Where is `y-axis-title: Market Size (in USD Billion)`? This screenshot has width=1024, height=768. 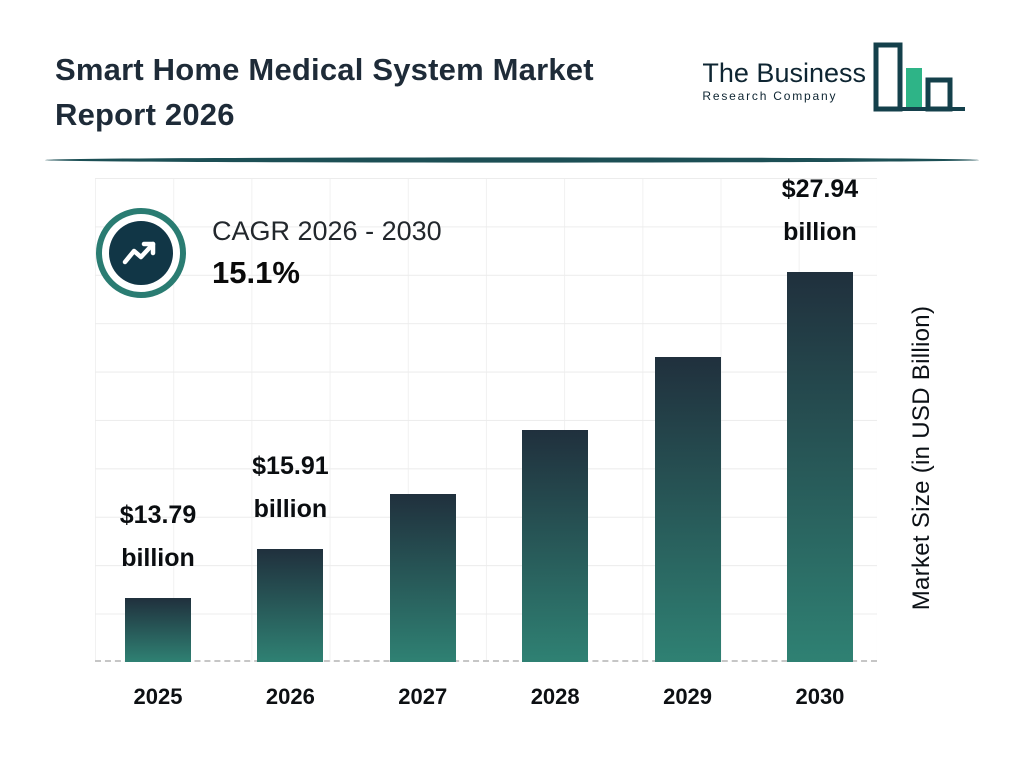 y-axis-title: Market Size (in USD Billion) is located at coordinates (921, 458).